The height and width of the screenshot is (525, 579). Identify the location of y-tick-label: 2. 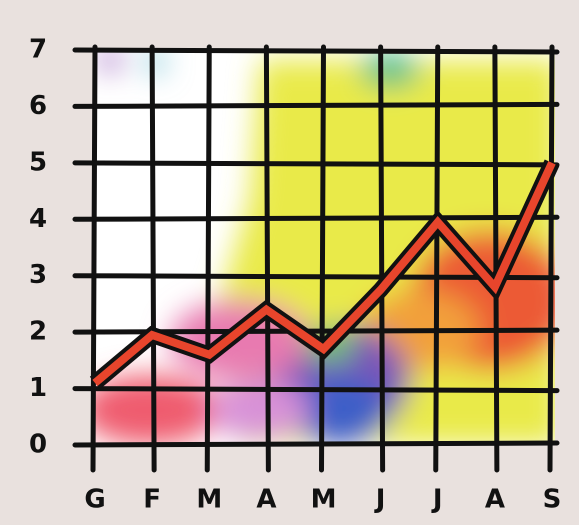
(38, 332).